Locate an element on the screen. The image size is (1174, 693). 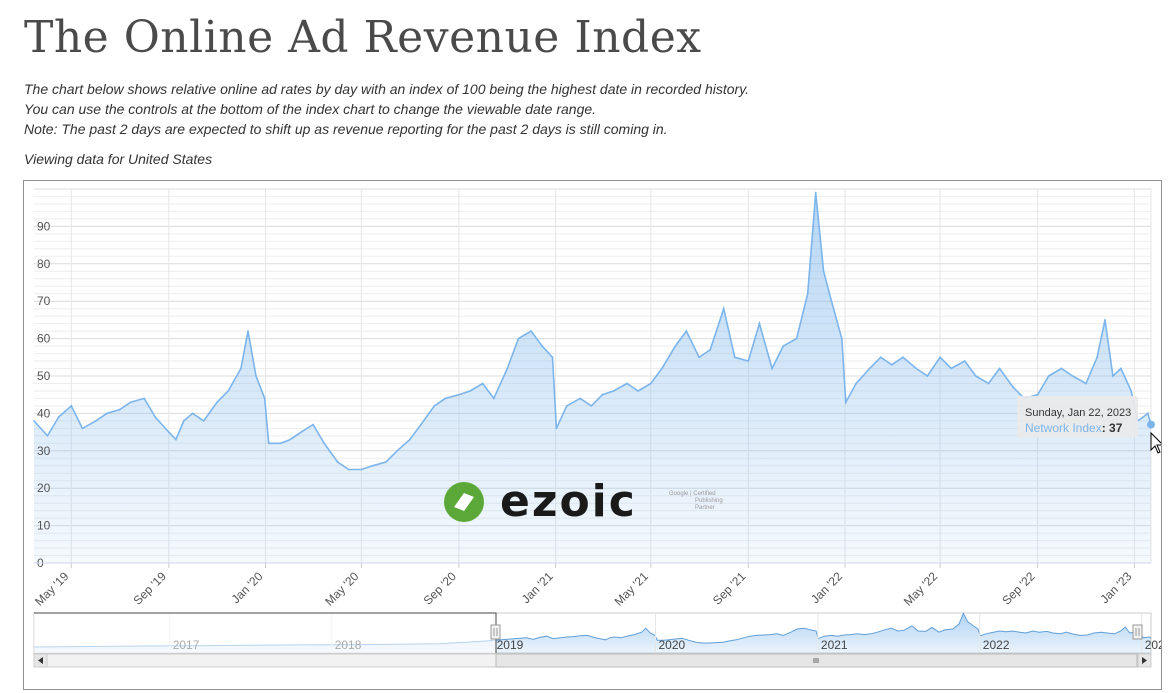
scrollbar-left-arrow is located at coordinates (40, 660).